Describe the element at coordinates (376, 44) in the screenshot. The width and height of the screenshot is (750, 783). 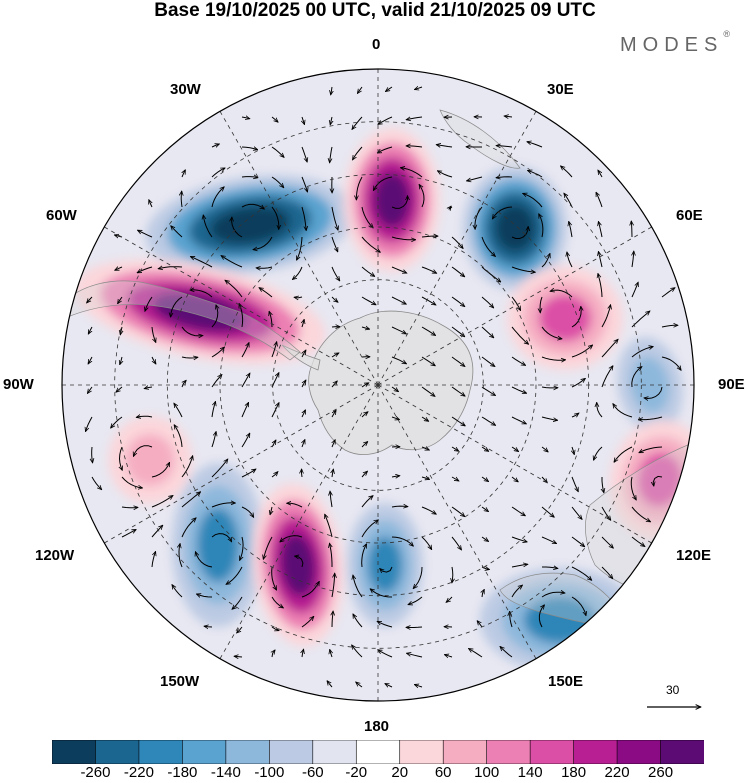
I see `lon-label-0: 0` at that location.